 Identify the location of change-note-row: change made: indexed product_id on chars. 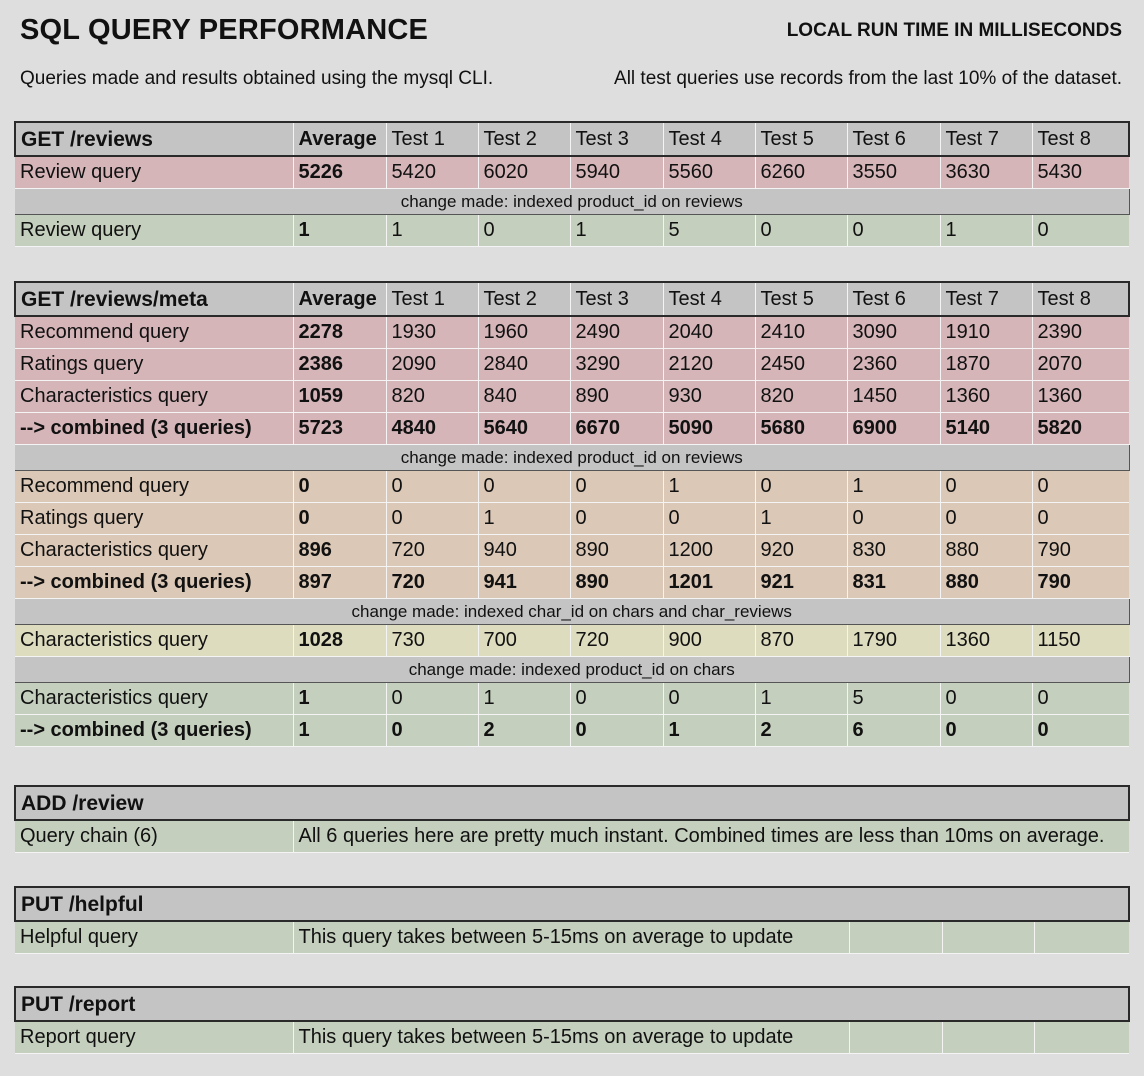
(572, 669).